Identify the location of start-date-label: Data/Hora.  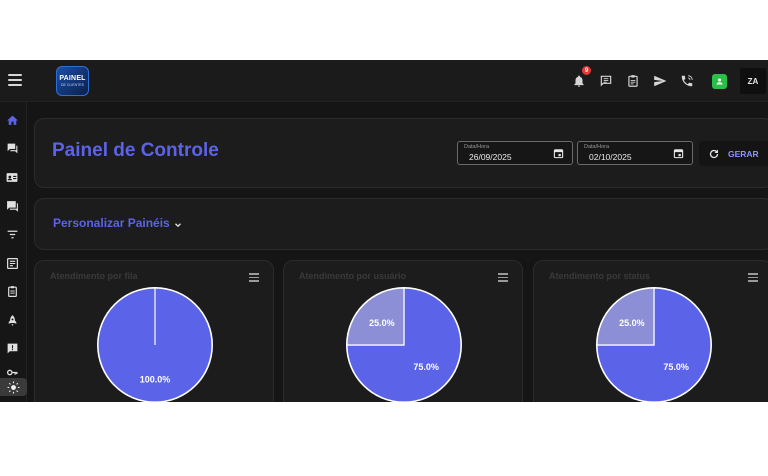
(477, 147).